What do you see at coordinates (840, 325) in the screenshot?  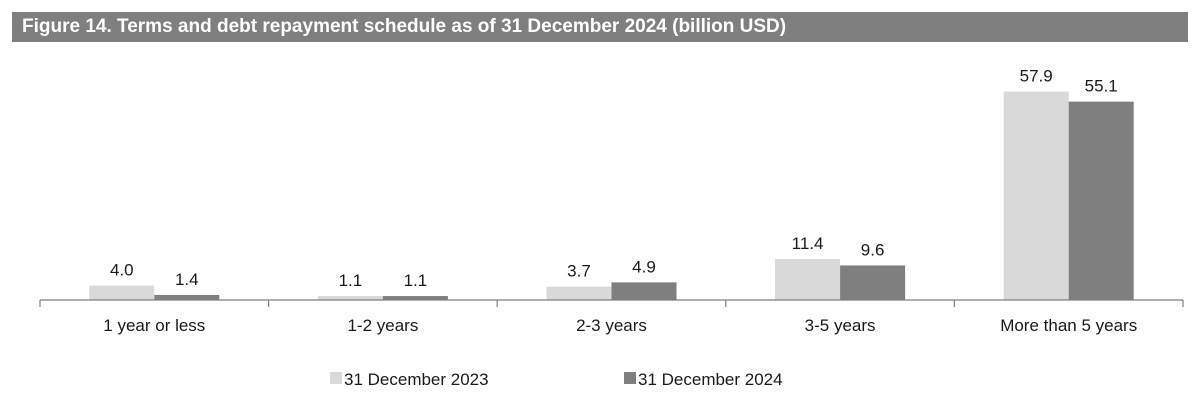 I see `category-label-4: 3-5 years` at bounding box center [840, 325].